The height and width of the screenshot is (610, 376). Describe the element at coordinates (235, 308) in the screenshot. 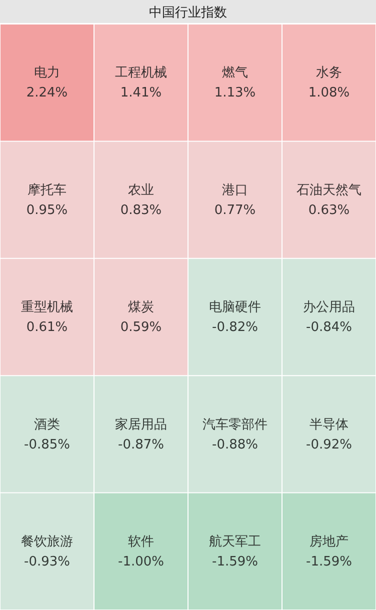

I see `category-label: 电脑硬件` at that location.